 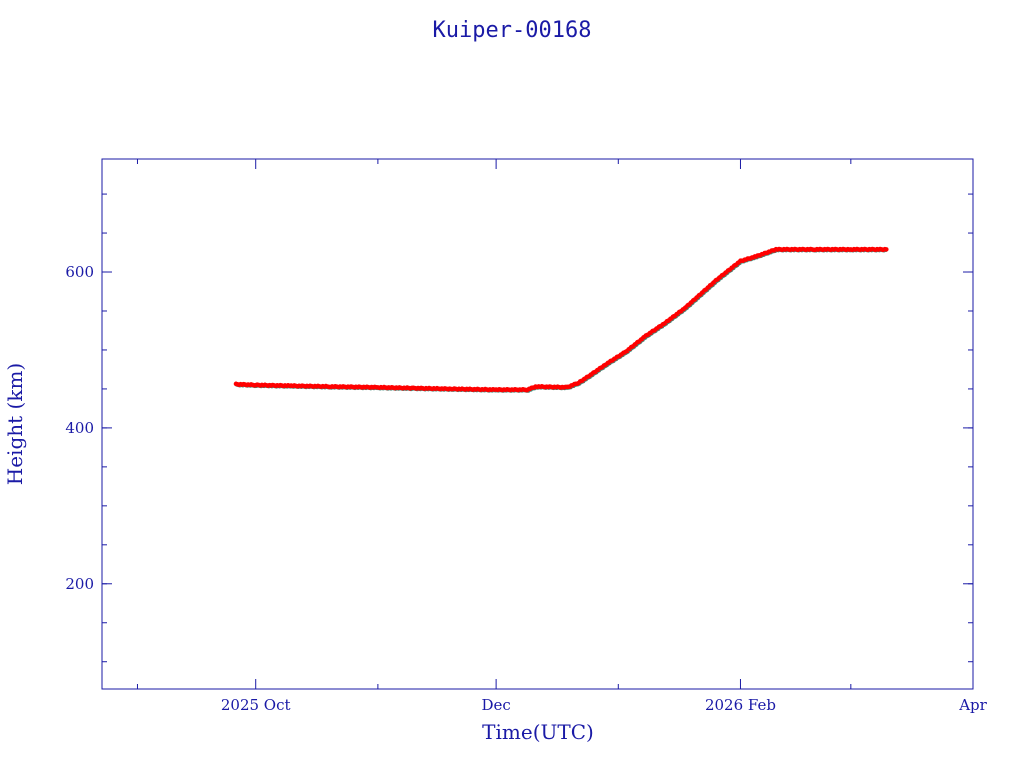 What do you see at coordinates (256, 705) in the screenshot?
I see `x-tick-label: 2025 Oct` at bounding box center [256, 705].